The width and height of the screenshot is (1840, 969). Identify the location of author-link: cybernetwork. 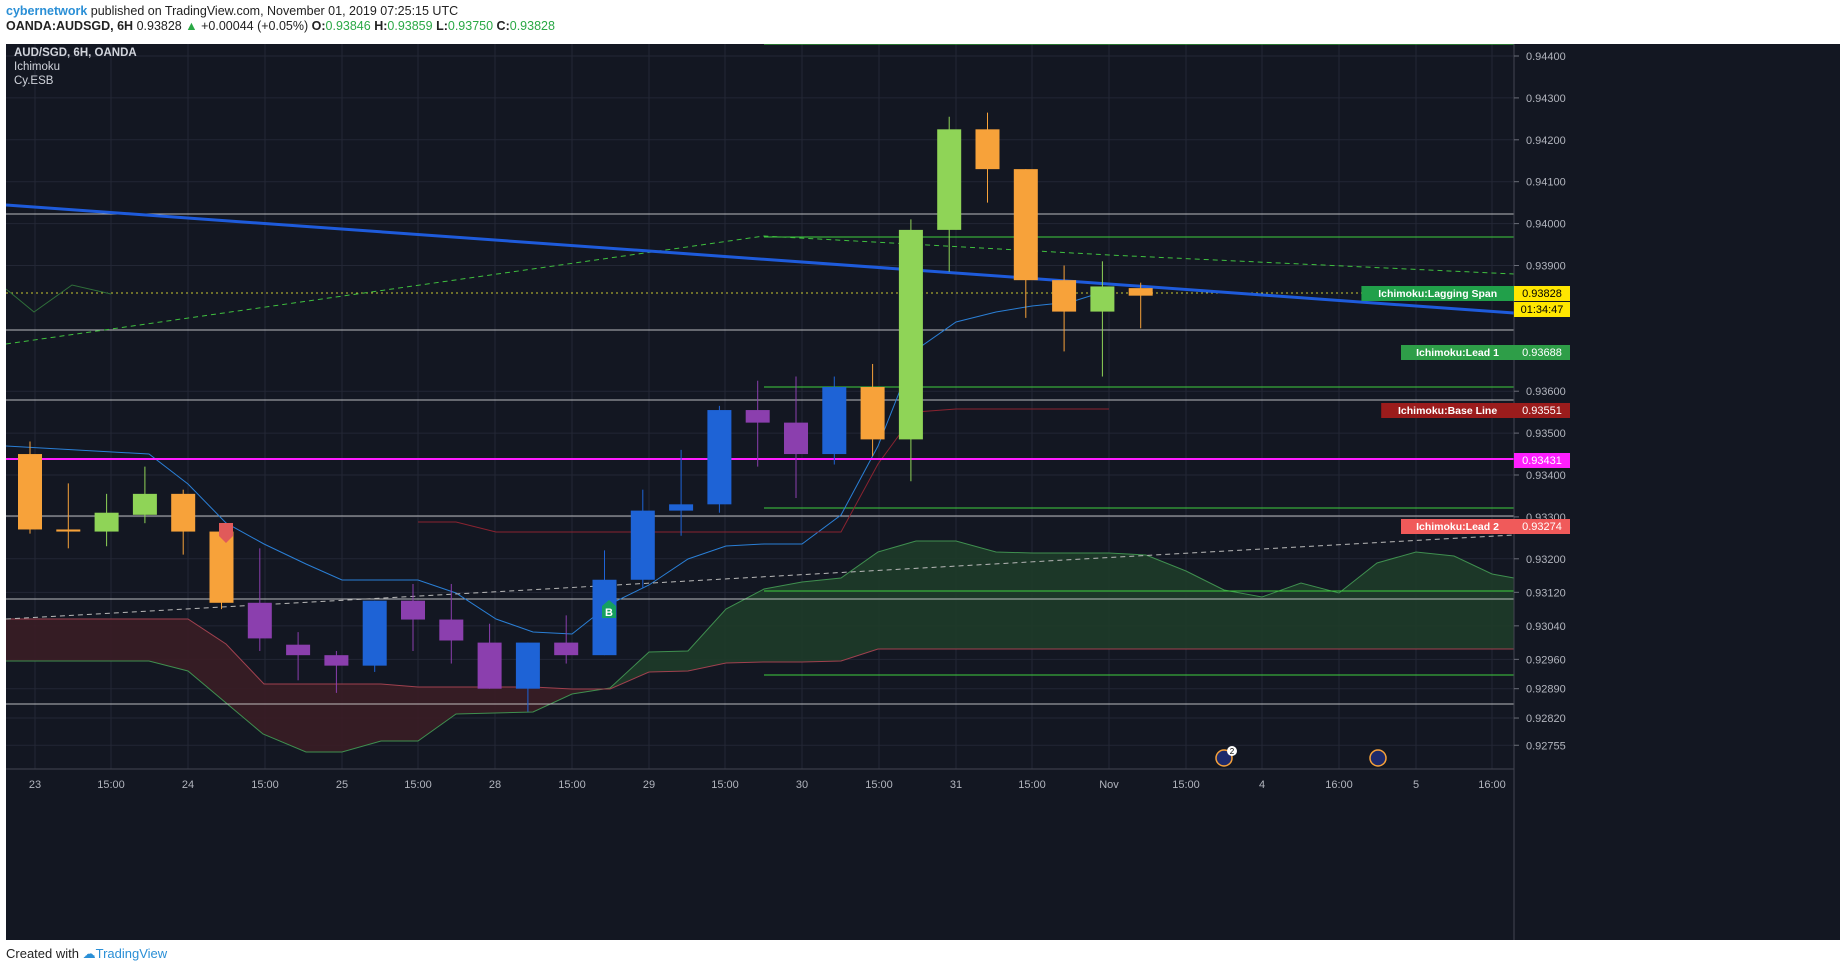
(47, 11).